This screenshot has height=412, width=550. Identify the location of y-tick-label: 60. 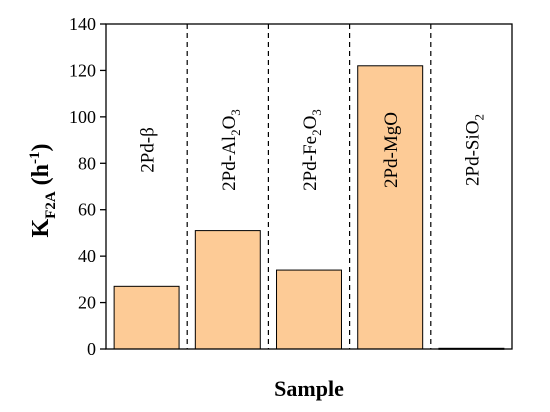
(87, 210).